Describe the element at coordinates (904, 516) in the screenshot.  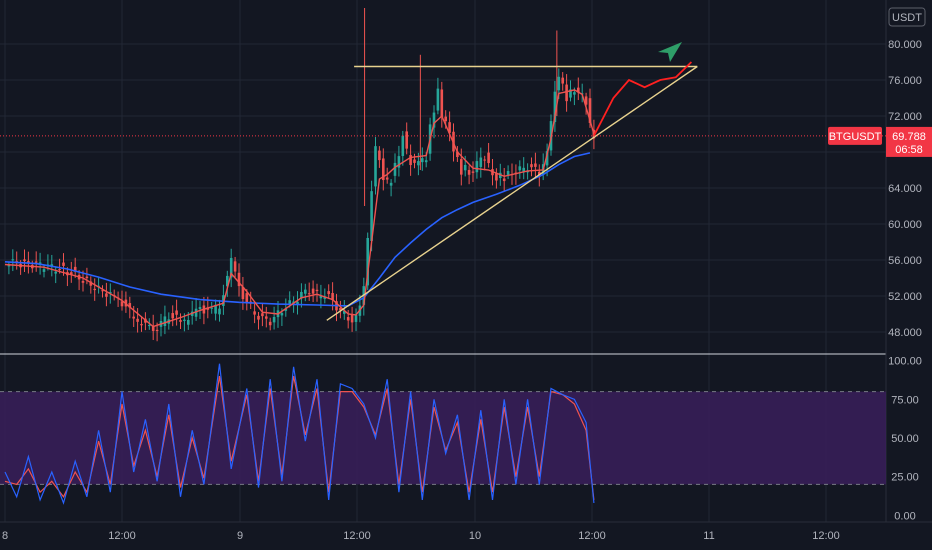
I see `oscillator-tick-label: 0.00` at that location.